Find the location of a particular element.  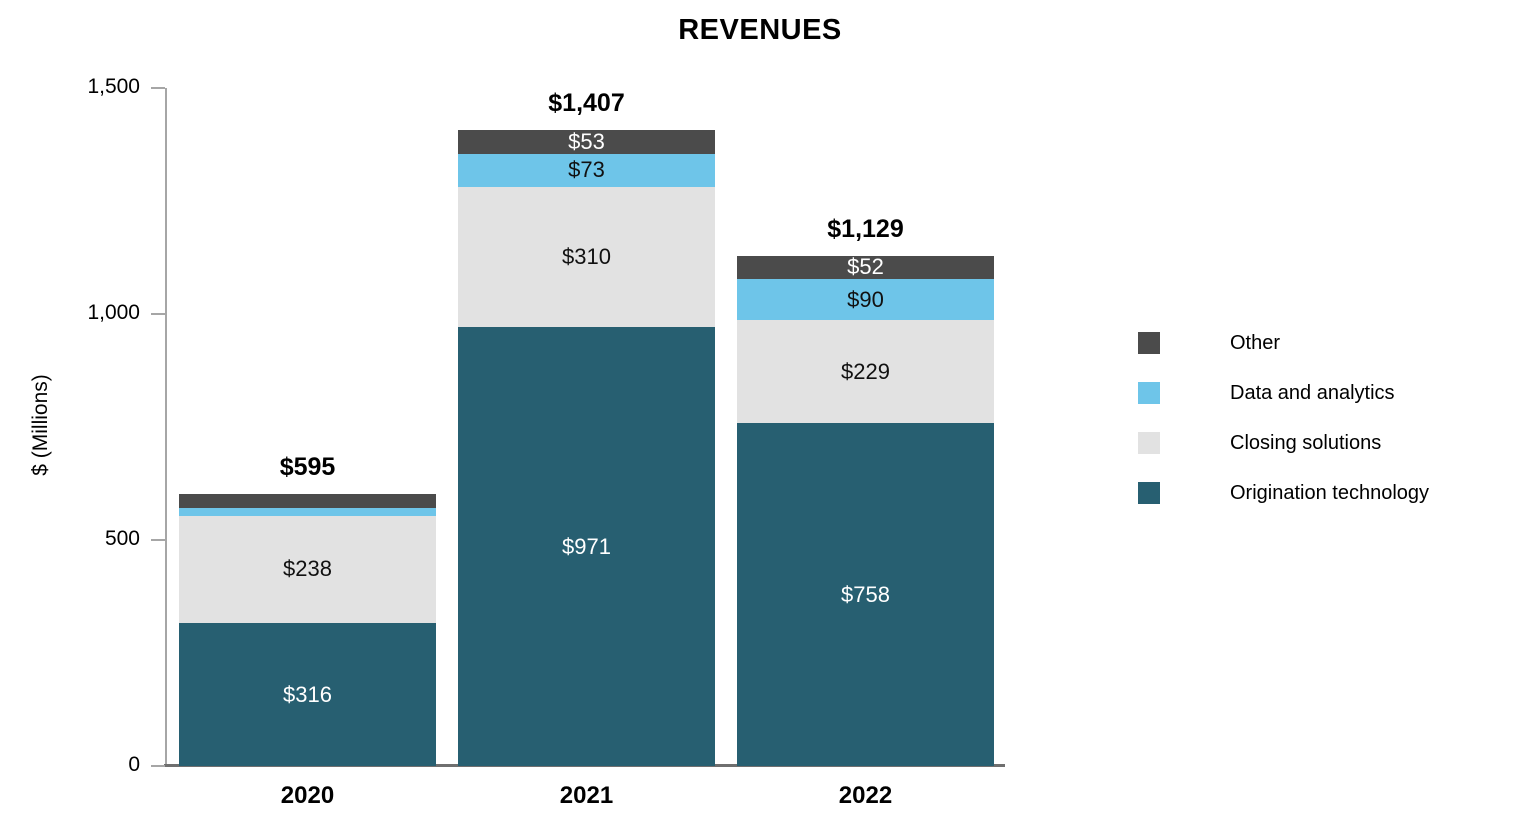

legend-swatch-closing-solutions is located at coordinates (1149, 443).